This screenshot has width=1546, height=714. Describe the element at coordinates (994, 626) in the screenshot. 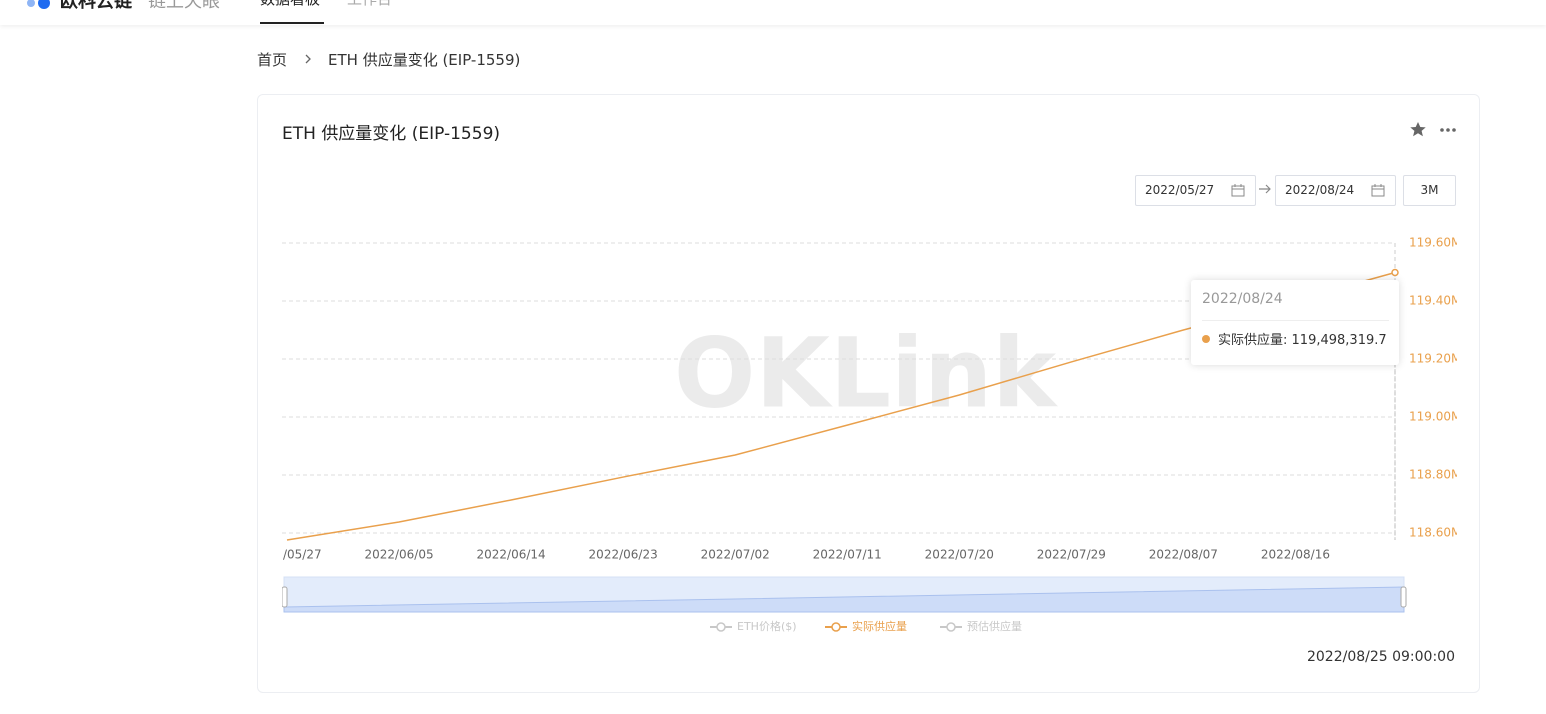

I see `legend-label: 预估供应量` at that location.